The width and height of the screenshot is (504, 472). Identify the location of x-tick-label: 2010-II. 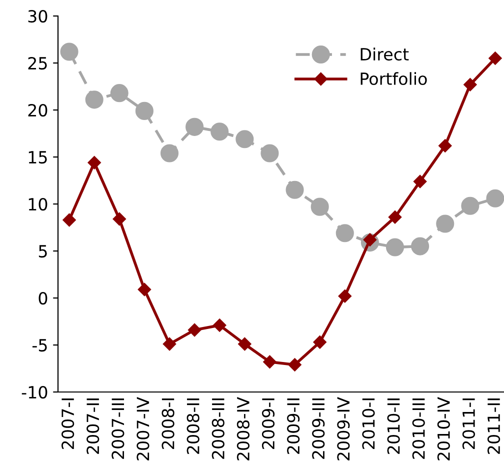
(393, 426).